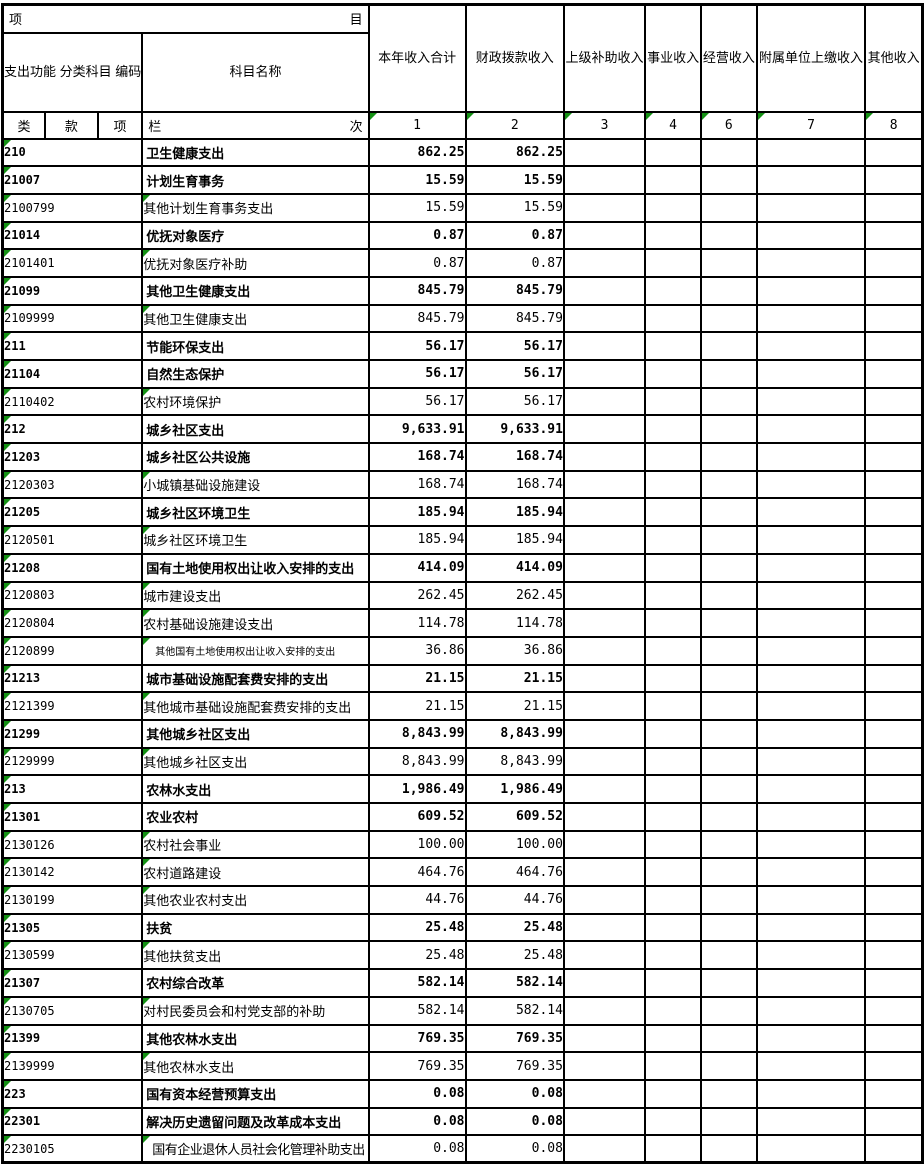 The width and height of the screenshot is (924, 1169). Describe the element at coordinates (417, 1066) in the screenshot. I see `row-total-cell: 769.35` at that location.